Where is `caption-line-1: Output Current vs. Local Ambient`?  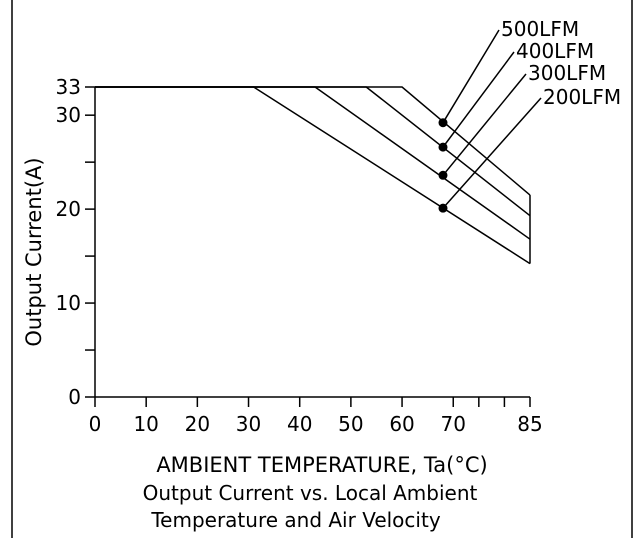 caption-line-1: Output Current vs. Local Ambient is located at coordinates (310, 493).